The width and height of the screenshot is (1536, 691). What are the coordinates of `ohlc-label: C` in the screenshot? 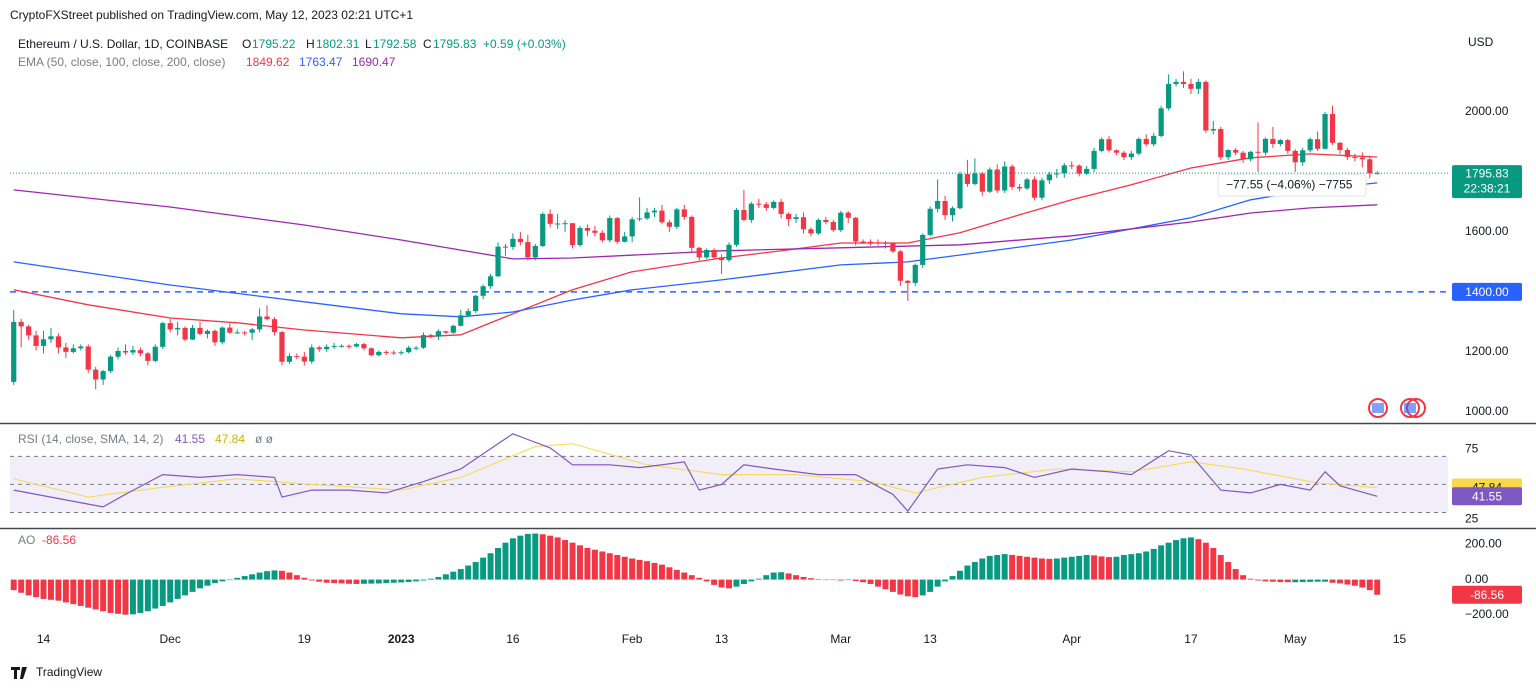 It's located at (427, 44).